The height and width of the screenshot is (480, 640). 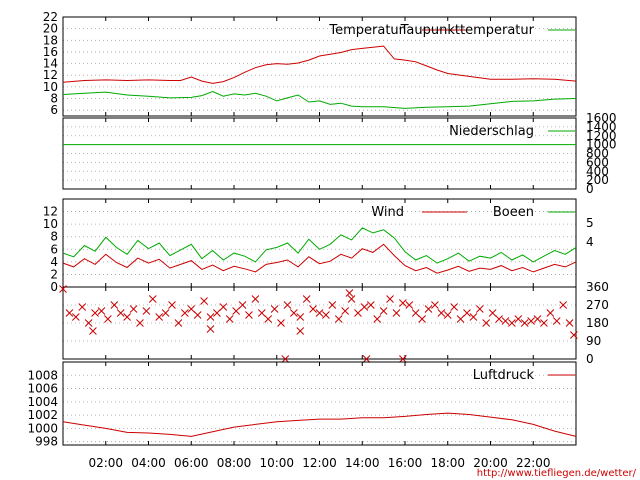 What do you see at coordinates (148, 463) in the screenshot?
I see `x-tick-label: 04:00` at bounding box center [148, 463].